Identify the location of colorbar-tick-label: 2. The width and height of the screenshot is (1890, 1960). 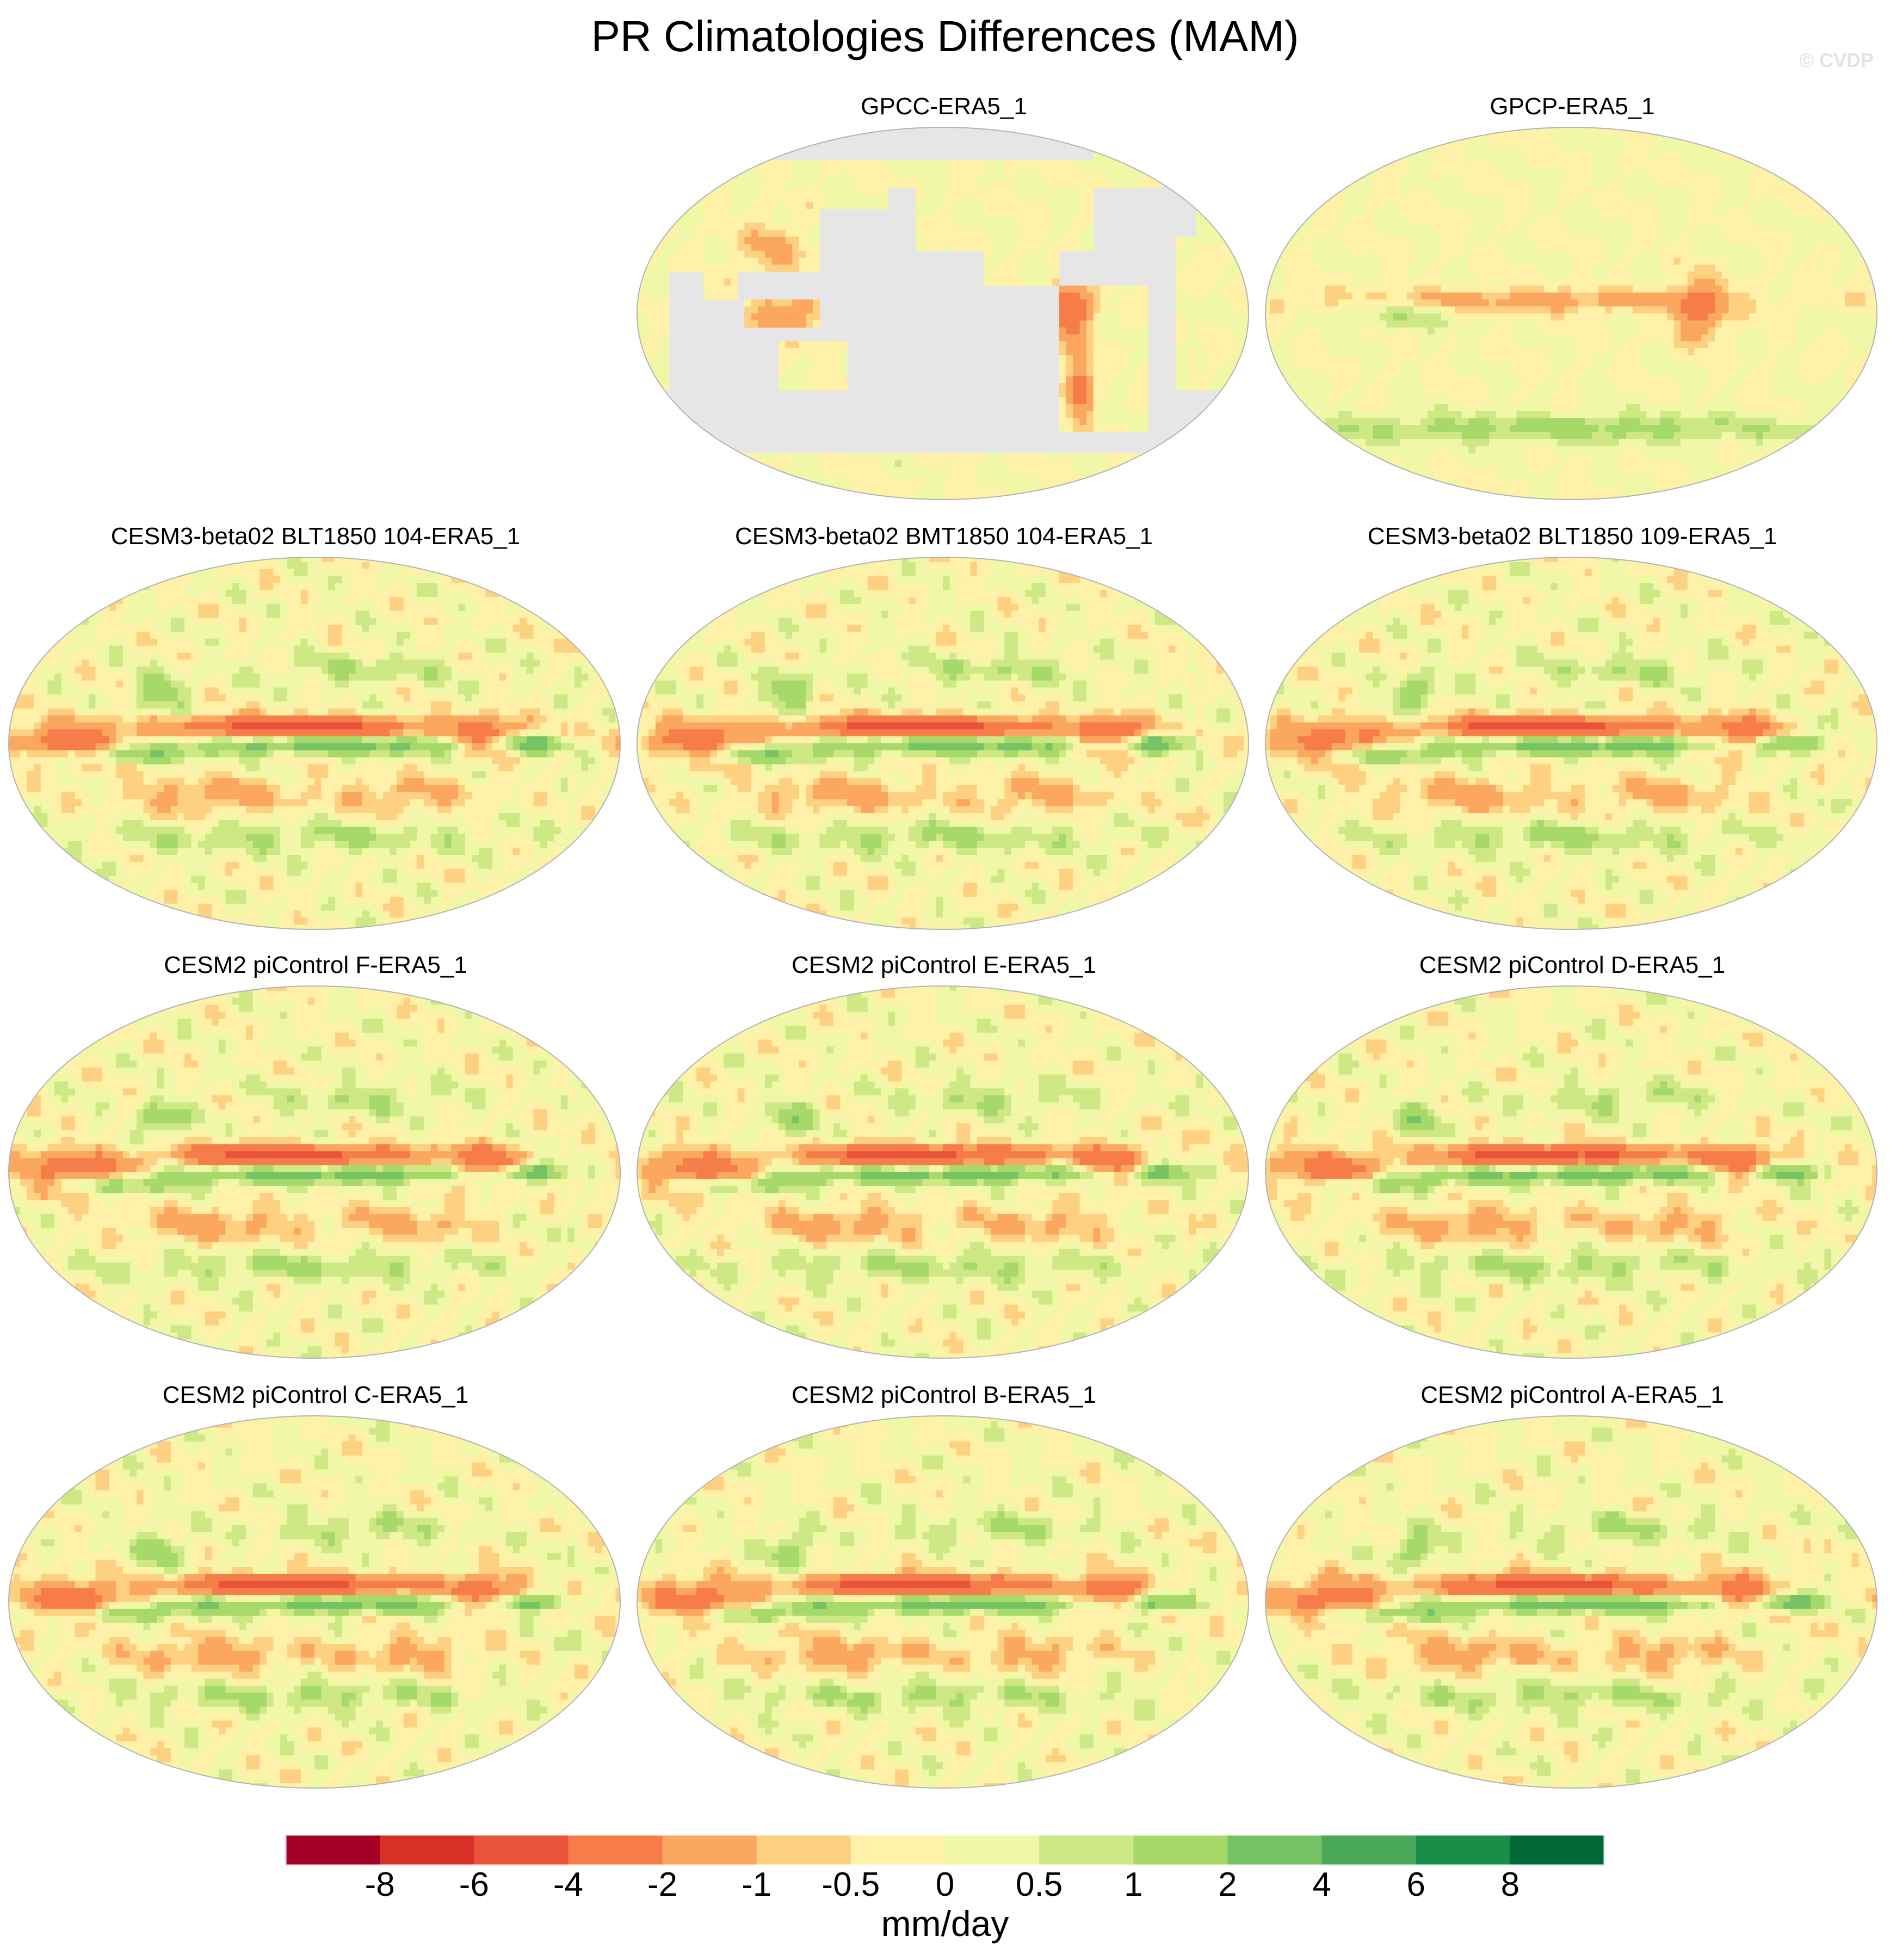
(1227, 1885).